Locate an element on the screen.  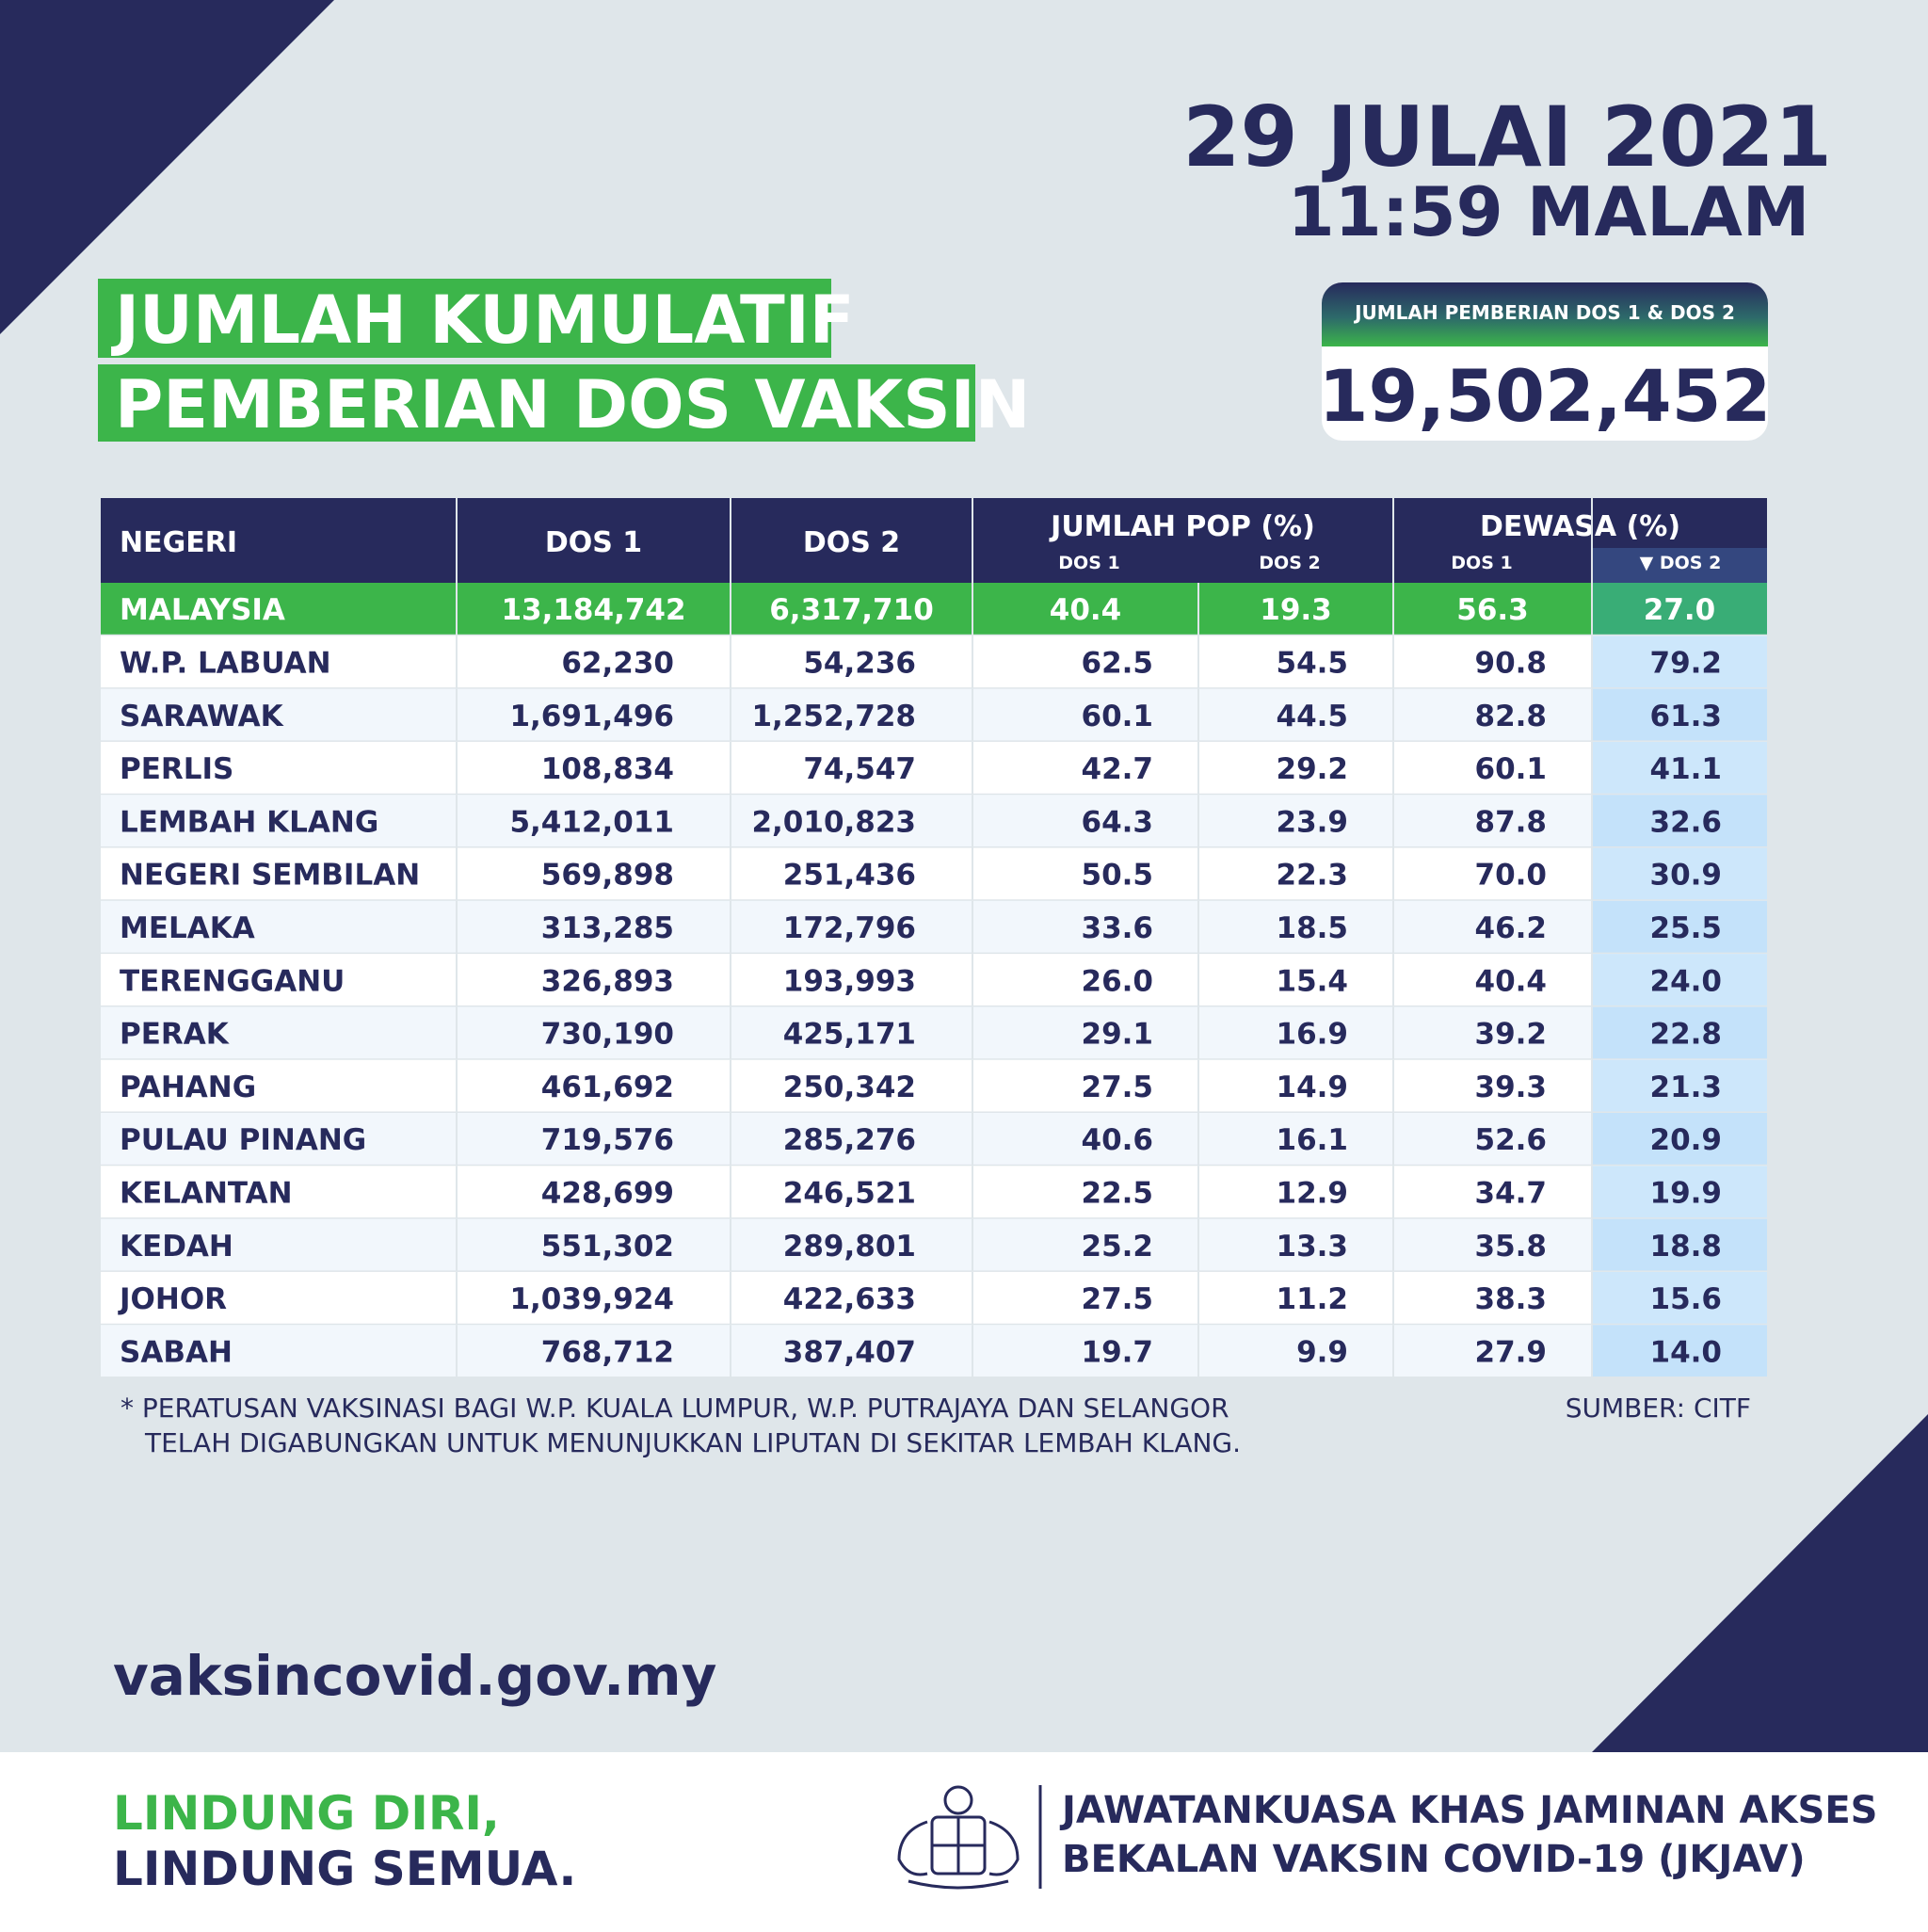
cell-value: 6,317,710 is located at coordinates (851, 610).